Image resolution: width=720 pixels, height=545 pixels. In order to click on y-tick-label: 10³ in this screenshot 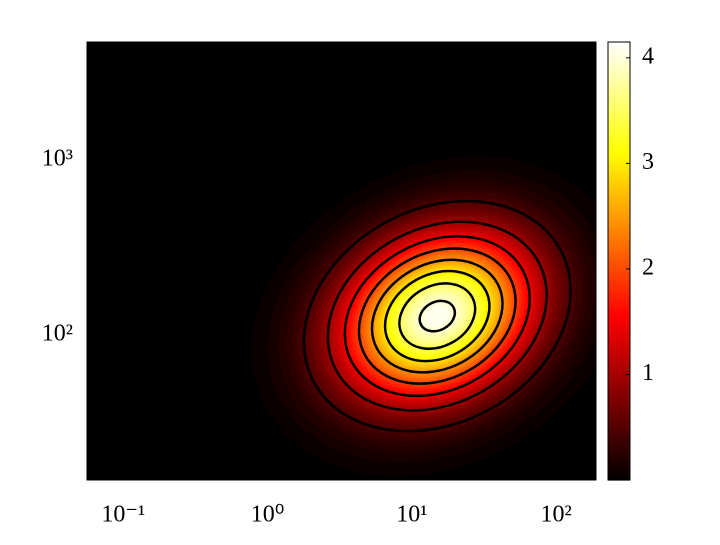, I will do `click(57, 158)`.